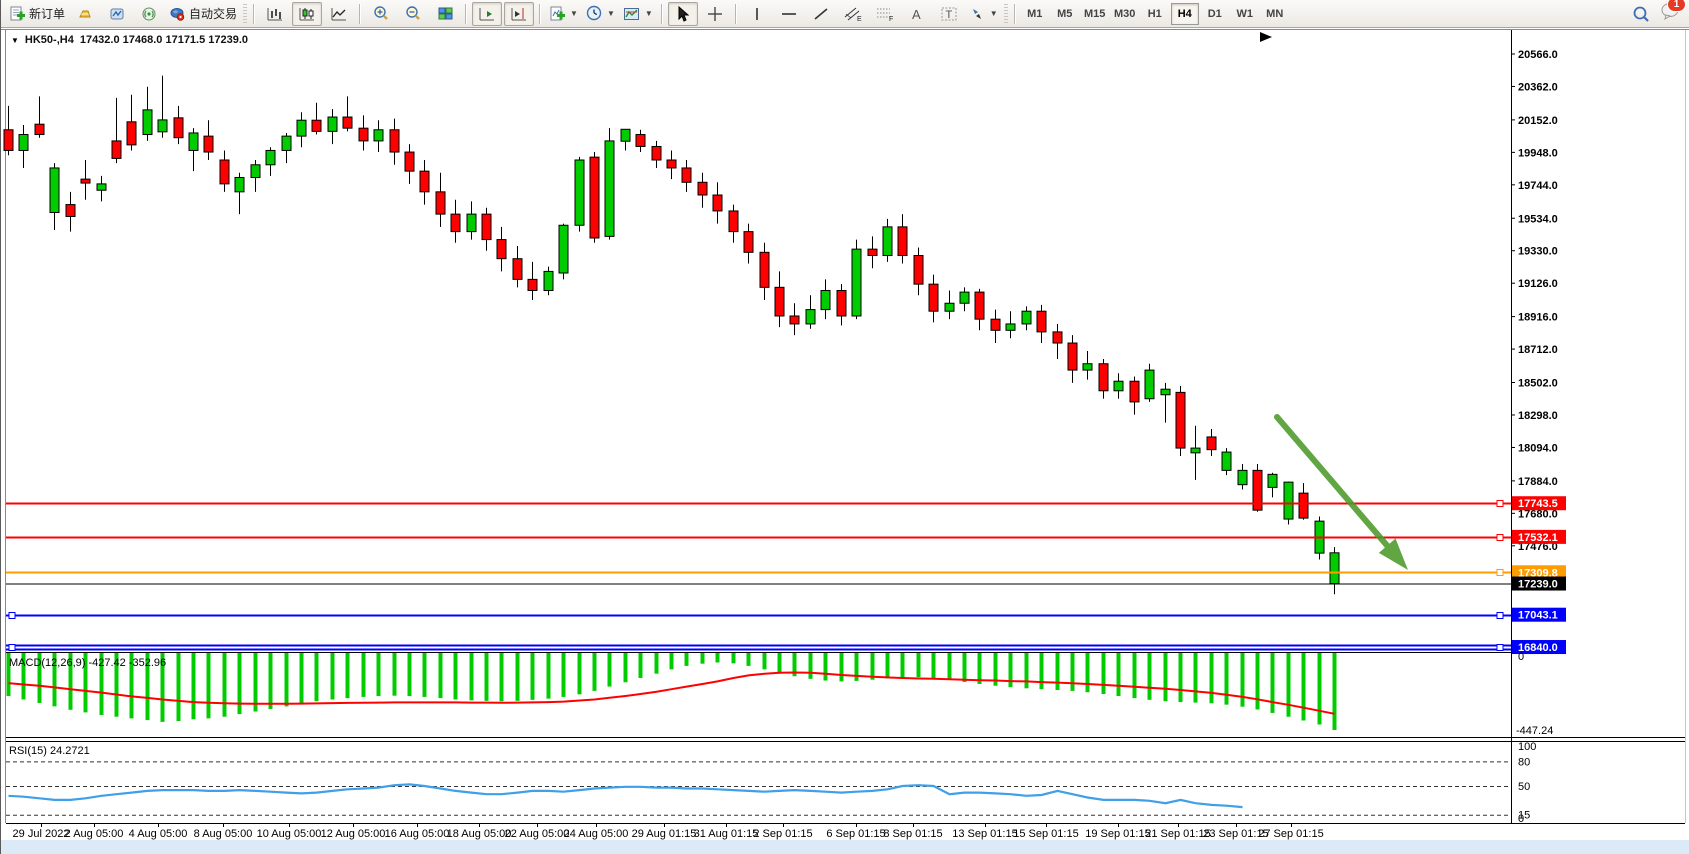 The width and height of the screenshot is (1689, 854). Describe the element at coordinates (37, 14) in the screenshot. I see `new-order-button: 新订单` at that location.